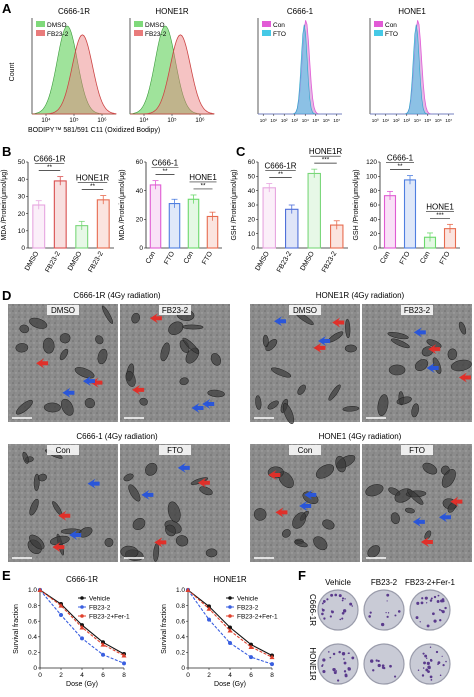 The width and height of the screenshot is (474, 697). I want to click on flow-title-0: C666-1R, so click(74, 11).